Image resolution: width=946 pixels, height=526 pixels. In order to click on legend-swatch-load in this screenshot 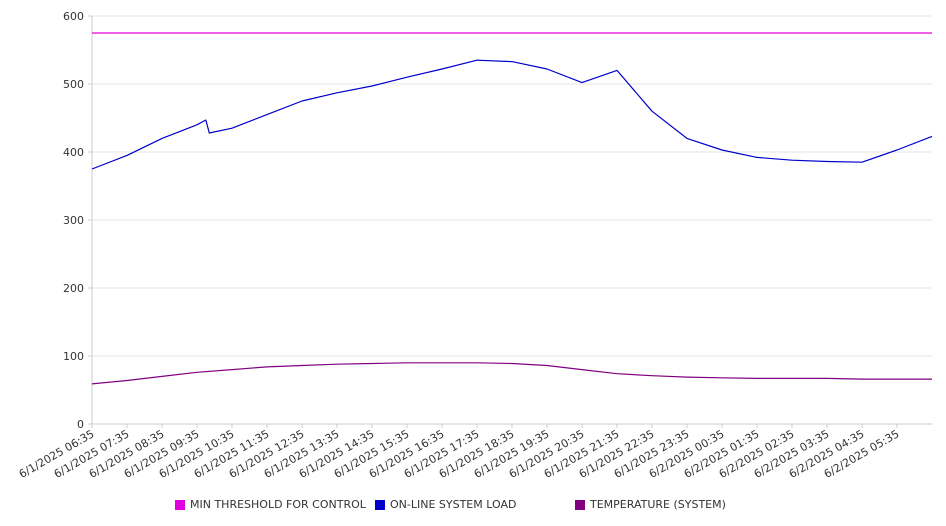, I will do `click(380, 504)`.